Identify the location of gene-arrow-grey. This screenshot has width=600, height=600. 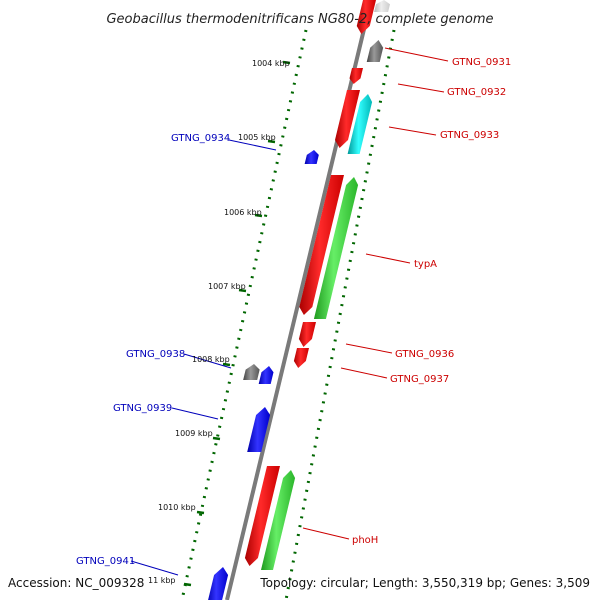
(375, 51).